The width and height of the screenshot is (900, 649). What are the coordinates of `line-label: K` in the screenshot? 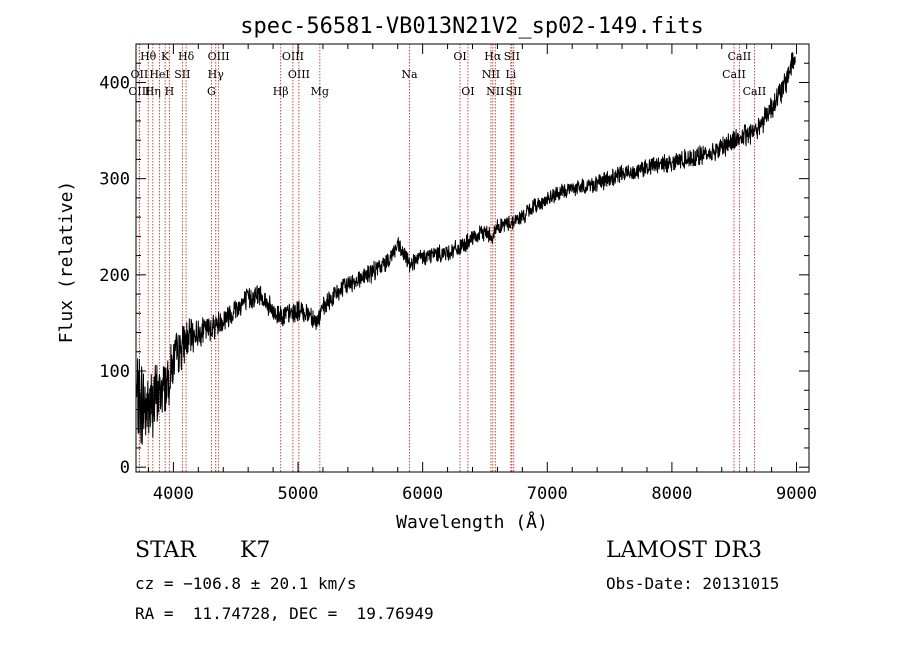 It's located at (165, 56).